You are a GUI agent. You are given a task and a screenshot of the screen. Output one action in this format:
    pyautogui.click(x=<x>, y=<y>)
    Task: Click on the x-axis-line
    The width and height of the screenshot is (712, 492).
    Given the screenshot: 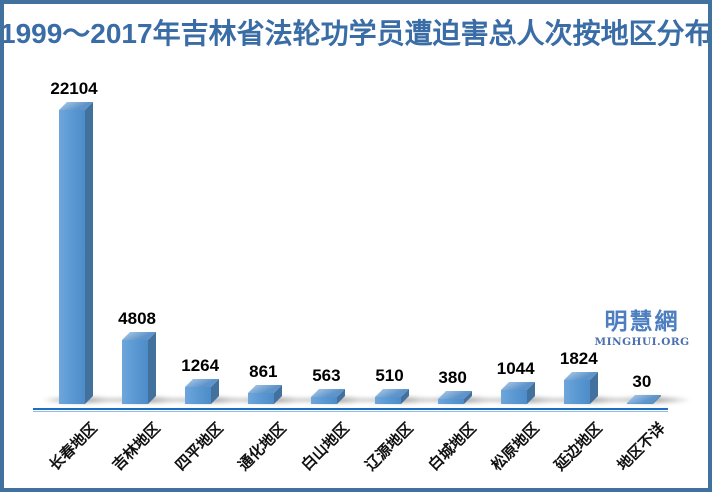 What is the action you would take?
    pyautogui.click(x=350, y=409)
    